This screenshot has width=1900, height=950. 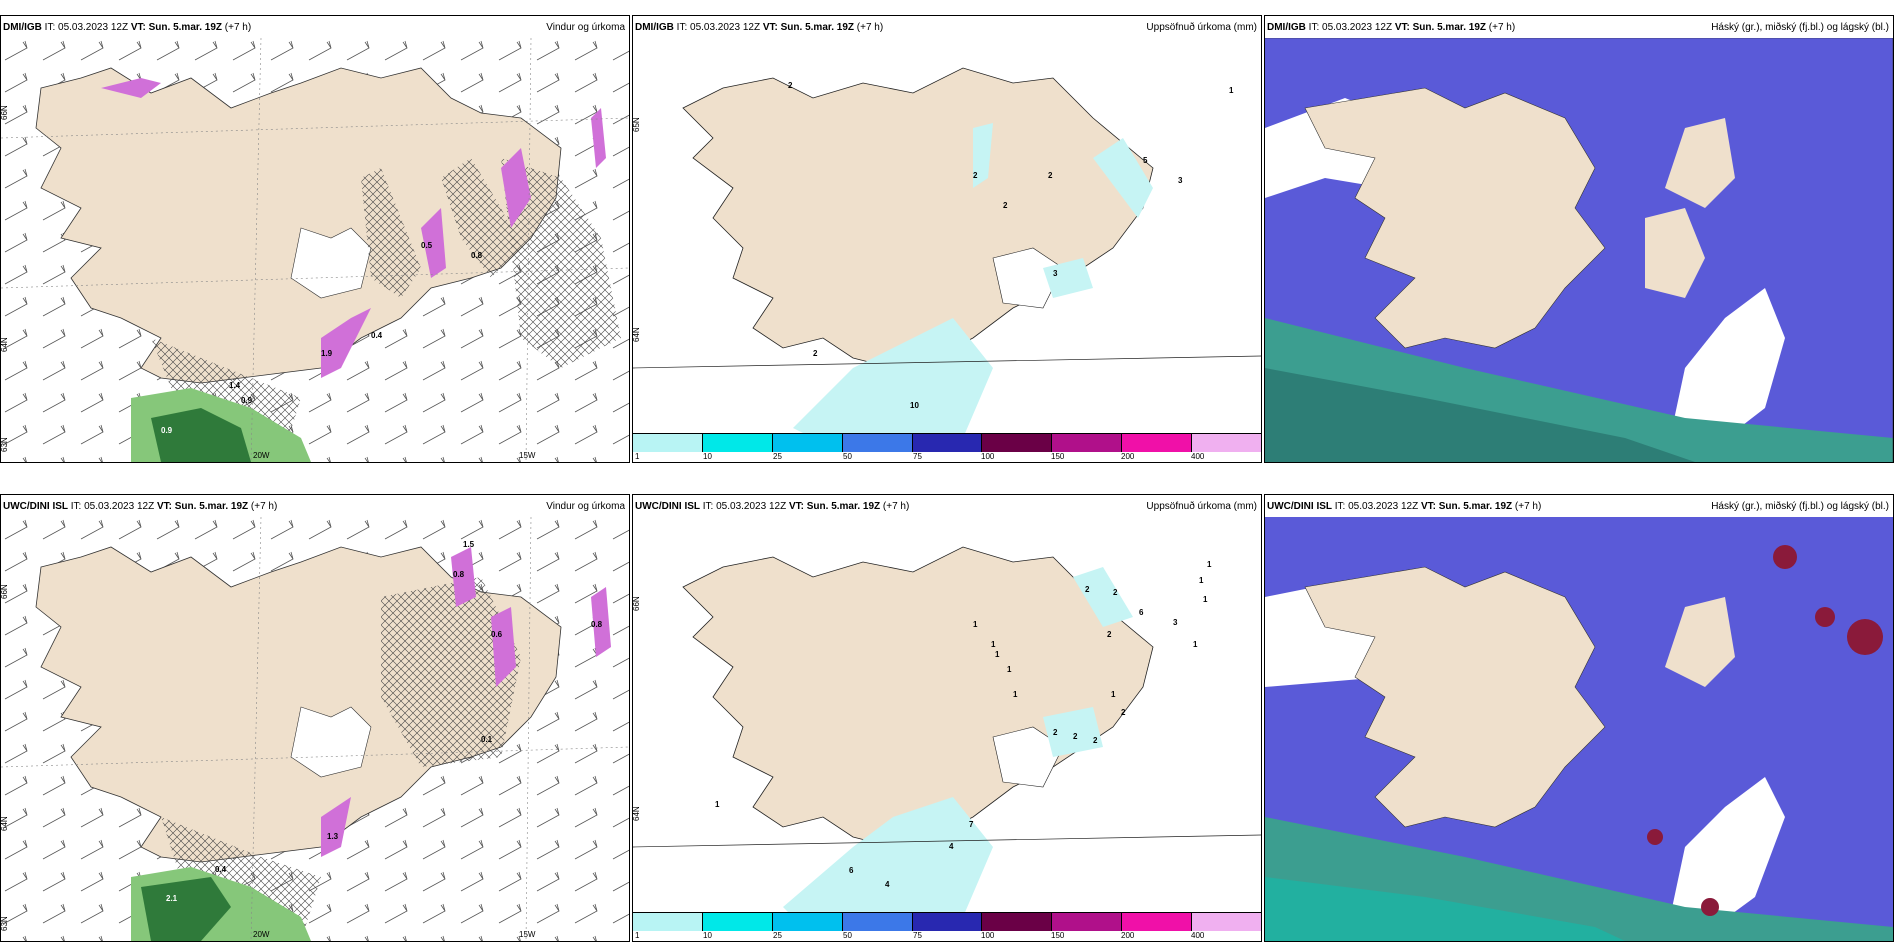 I want to click on precip-label: 3, so click(x=1175, y=622).